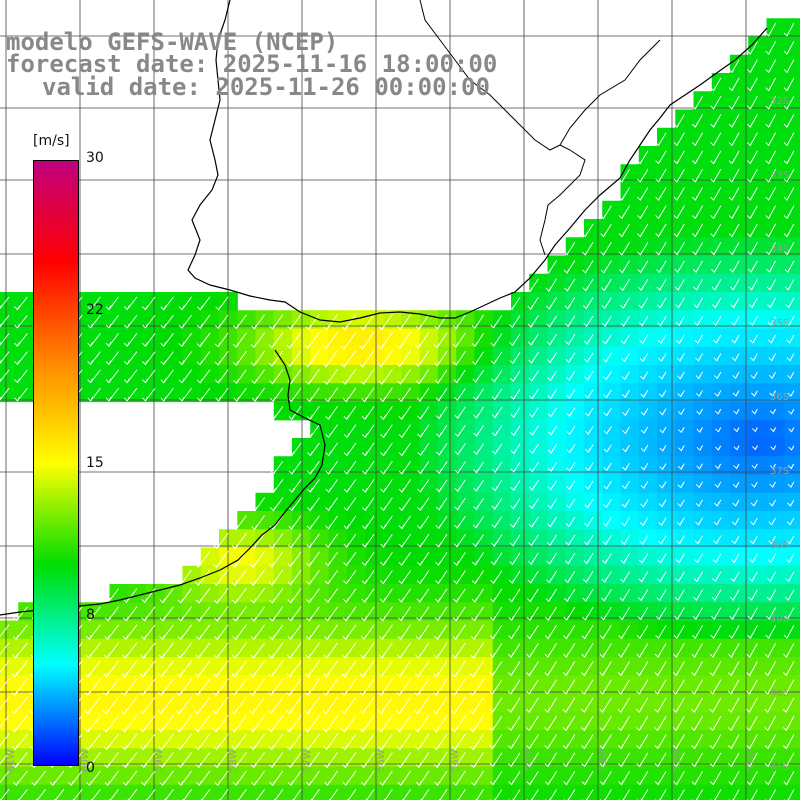  Describe the element at coordinates (779, 693) in the screenshot. I see `latitude-label: 40S` at that location.